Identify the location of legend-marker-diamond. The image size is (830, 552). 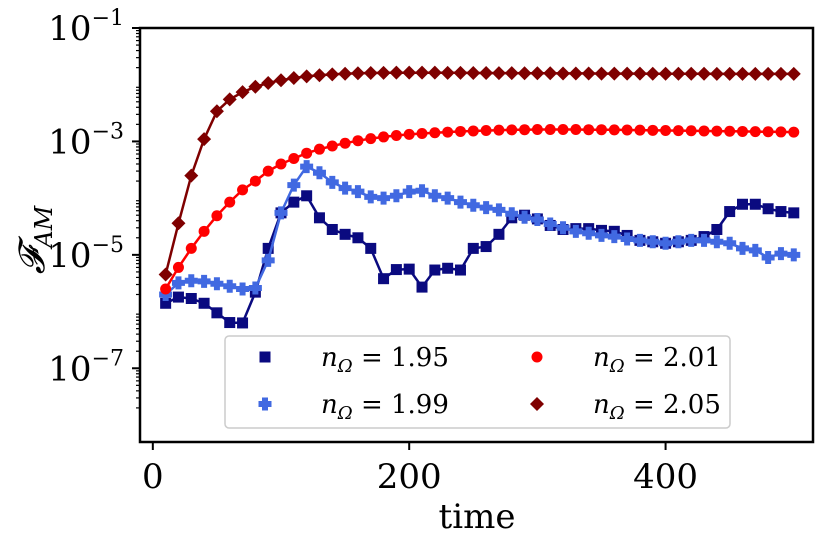
(537, 404).